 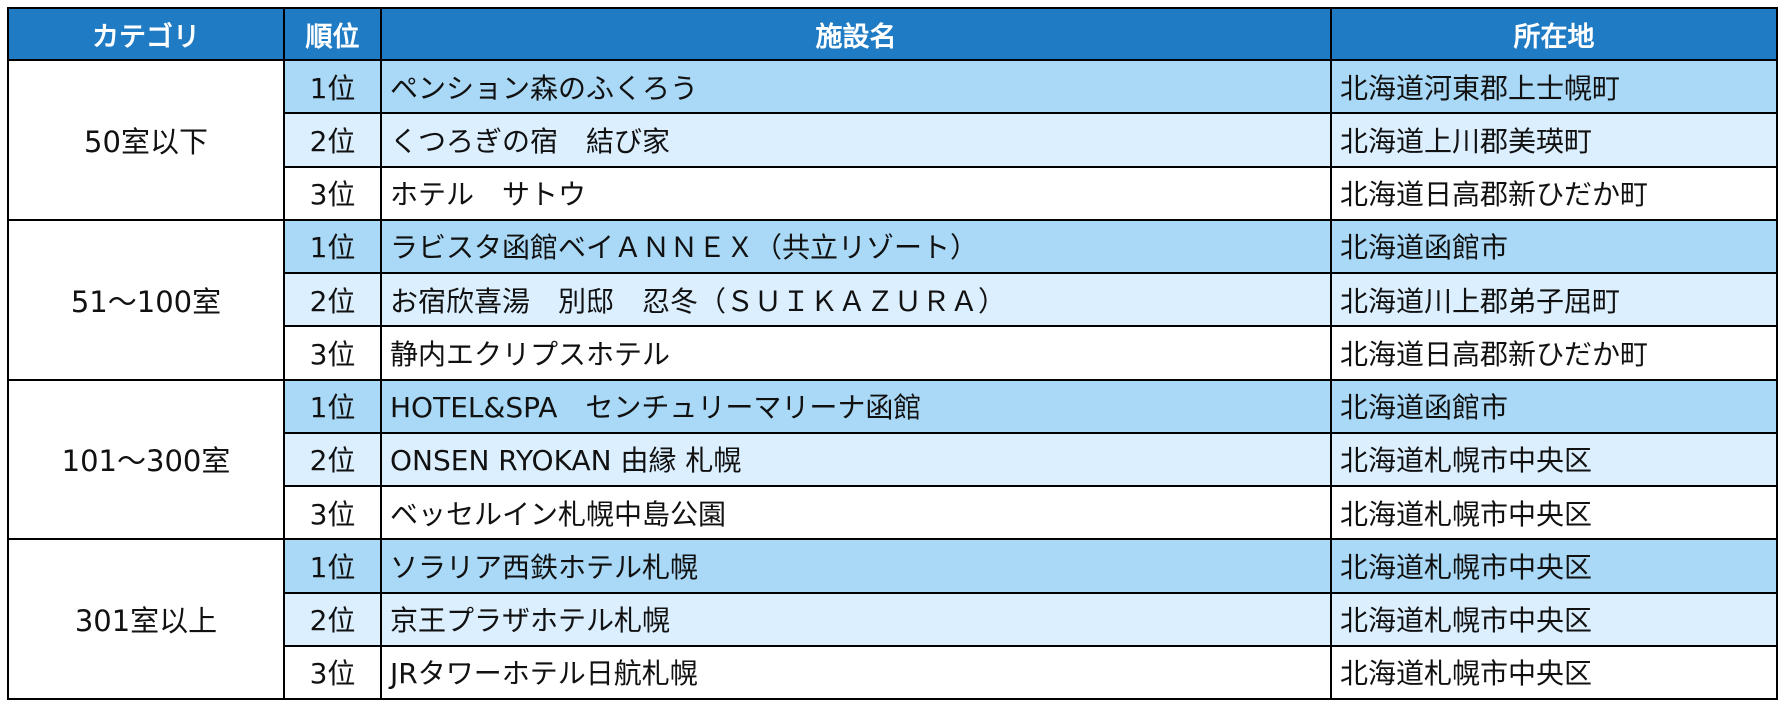 I want to click on table-row: 2位 ONSEN RYOKAN 由縁 札幌 北海道札幌市中央区, so click(x=893, y=459).